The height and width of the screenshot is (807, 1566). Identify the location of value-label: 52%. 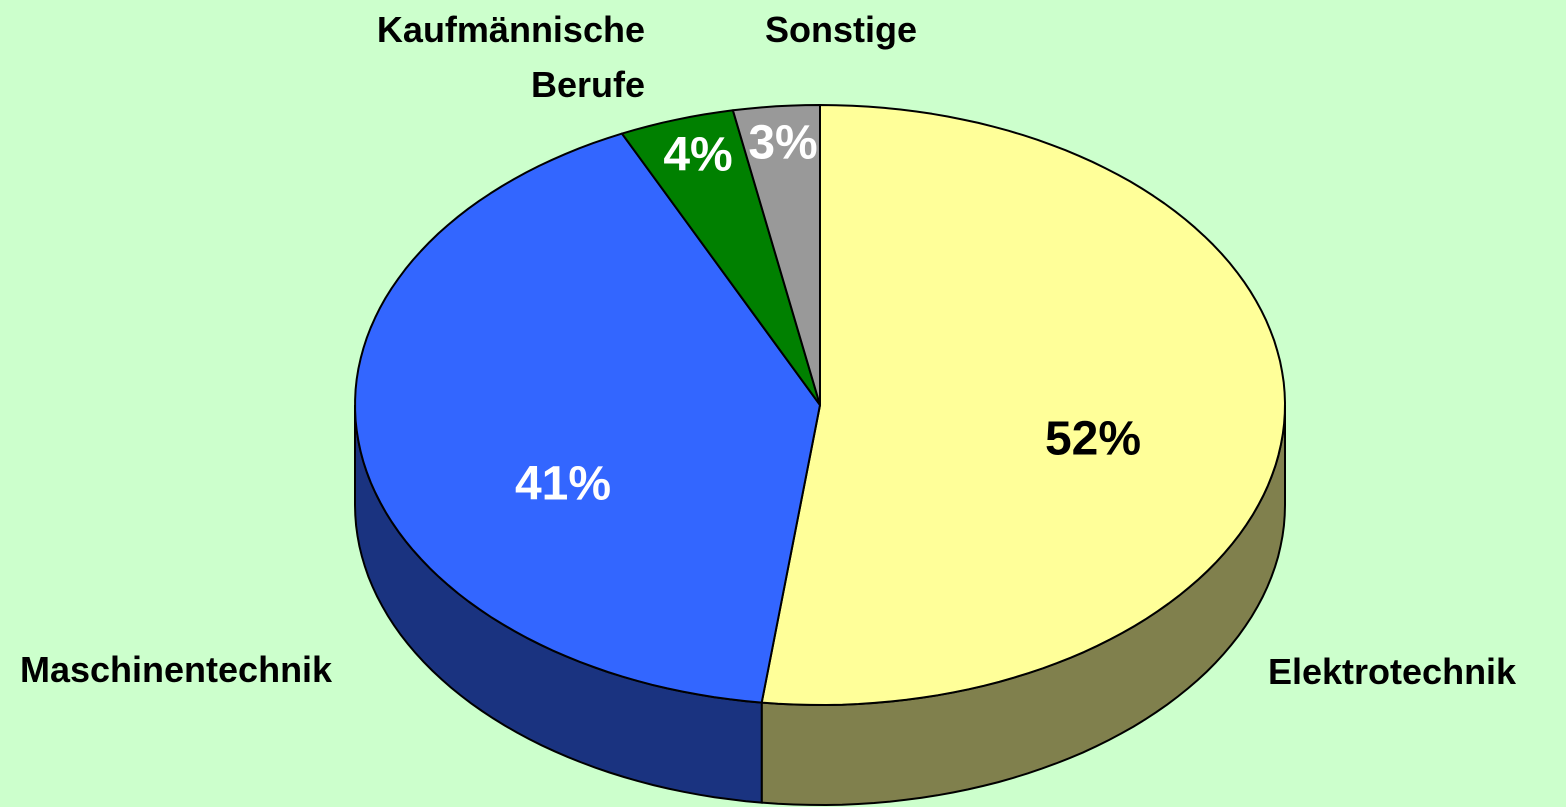
(1093, 439).